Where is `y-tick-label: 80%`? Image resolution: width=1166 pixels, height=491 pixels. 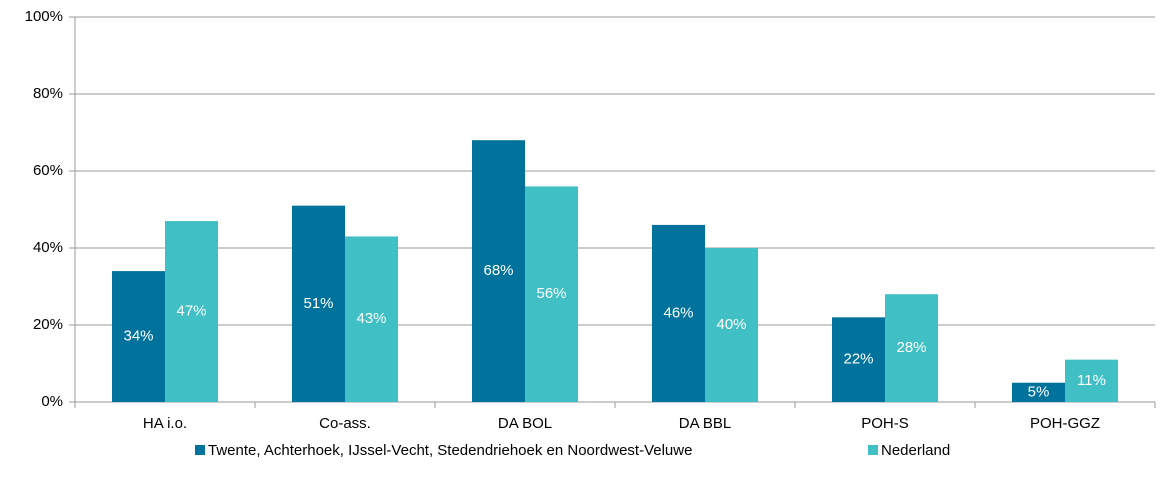
y-tick-label: 80% is located at coordinates (48, 93).